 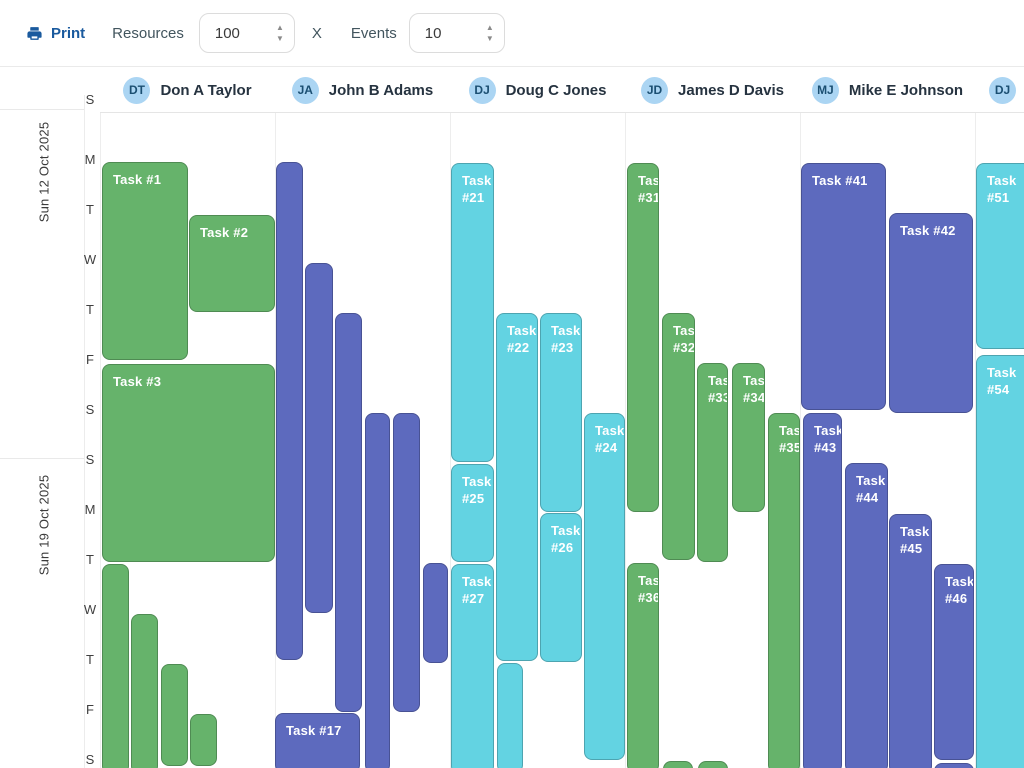 I want to click on task-bar: Task #3, so click(x=188, y=463).